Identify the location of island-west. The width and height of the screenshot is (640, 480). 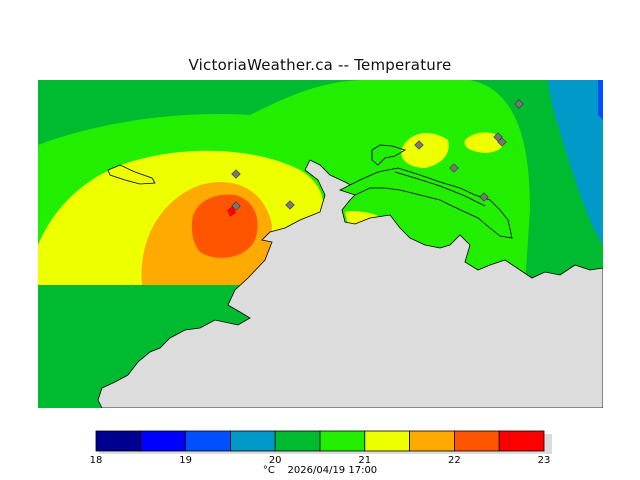
(131, 174).